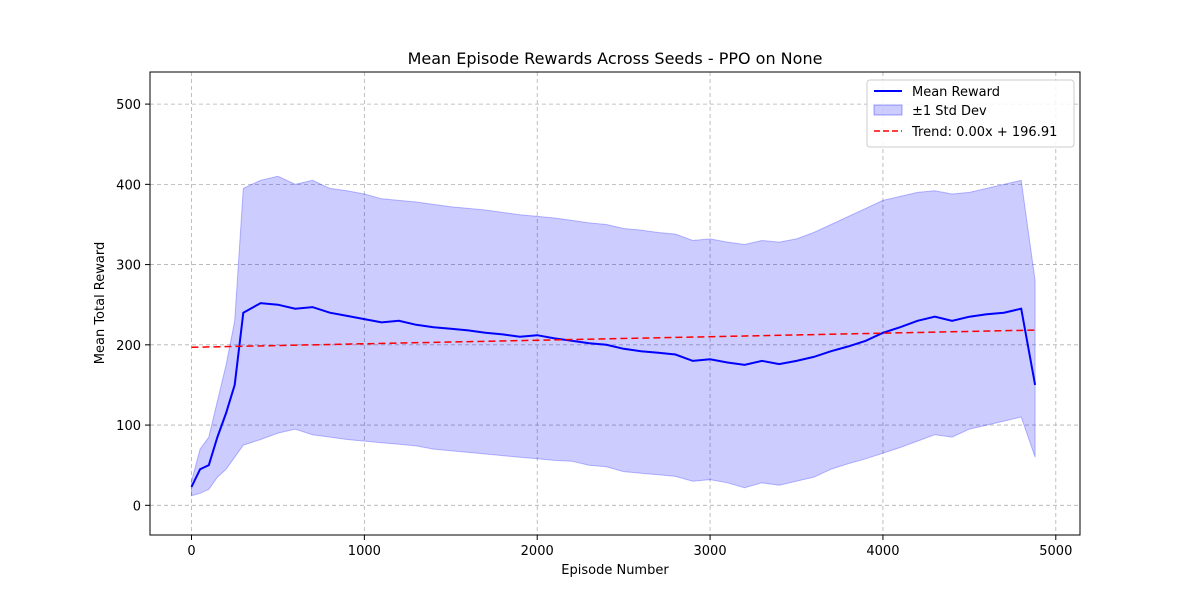  What do you see at coordinates (984, 132) in the screenshot?
I see `legend-trend-label: Trend: 0.00x + 196.91` at bounding box center [984, 132].